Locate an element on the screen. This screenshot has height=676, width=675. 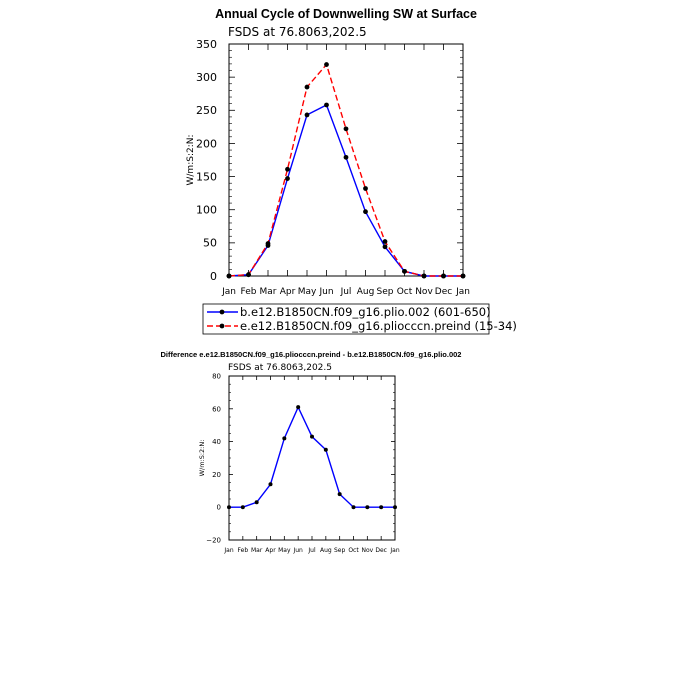
chart1-ylabel: W/m:S:2:N: is located at coordinates (191, 160).